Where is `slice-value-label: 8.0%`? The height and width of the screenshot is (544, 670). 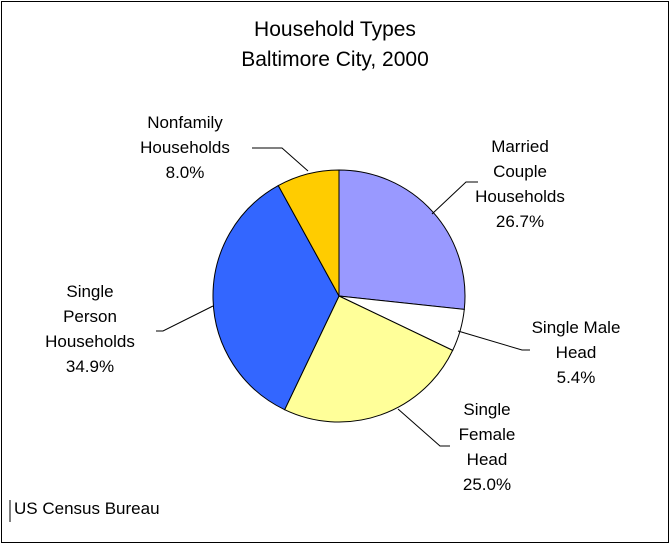 slice-value-label: 8.0% is located at coordinates (185, 172).